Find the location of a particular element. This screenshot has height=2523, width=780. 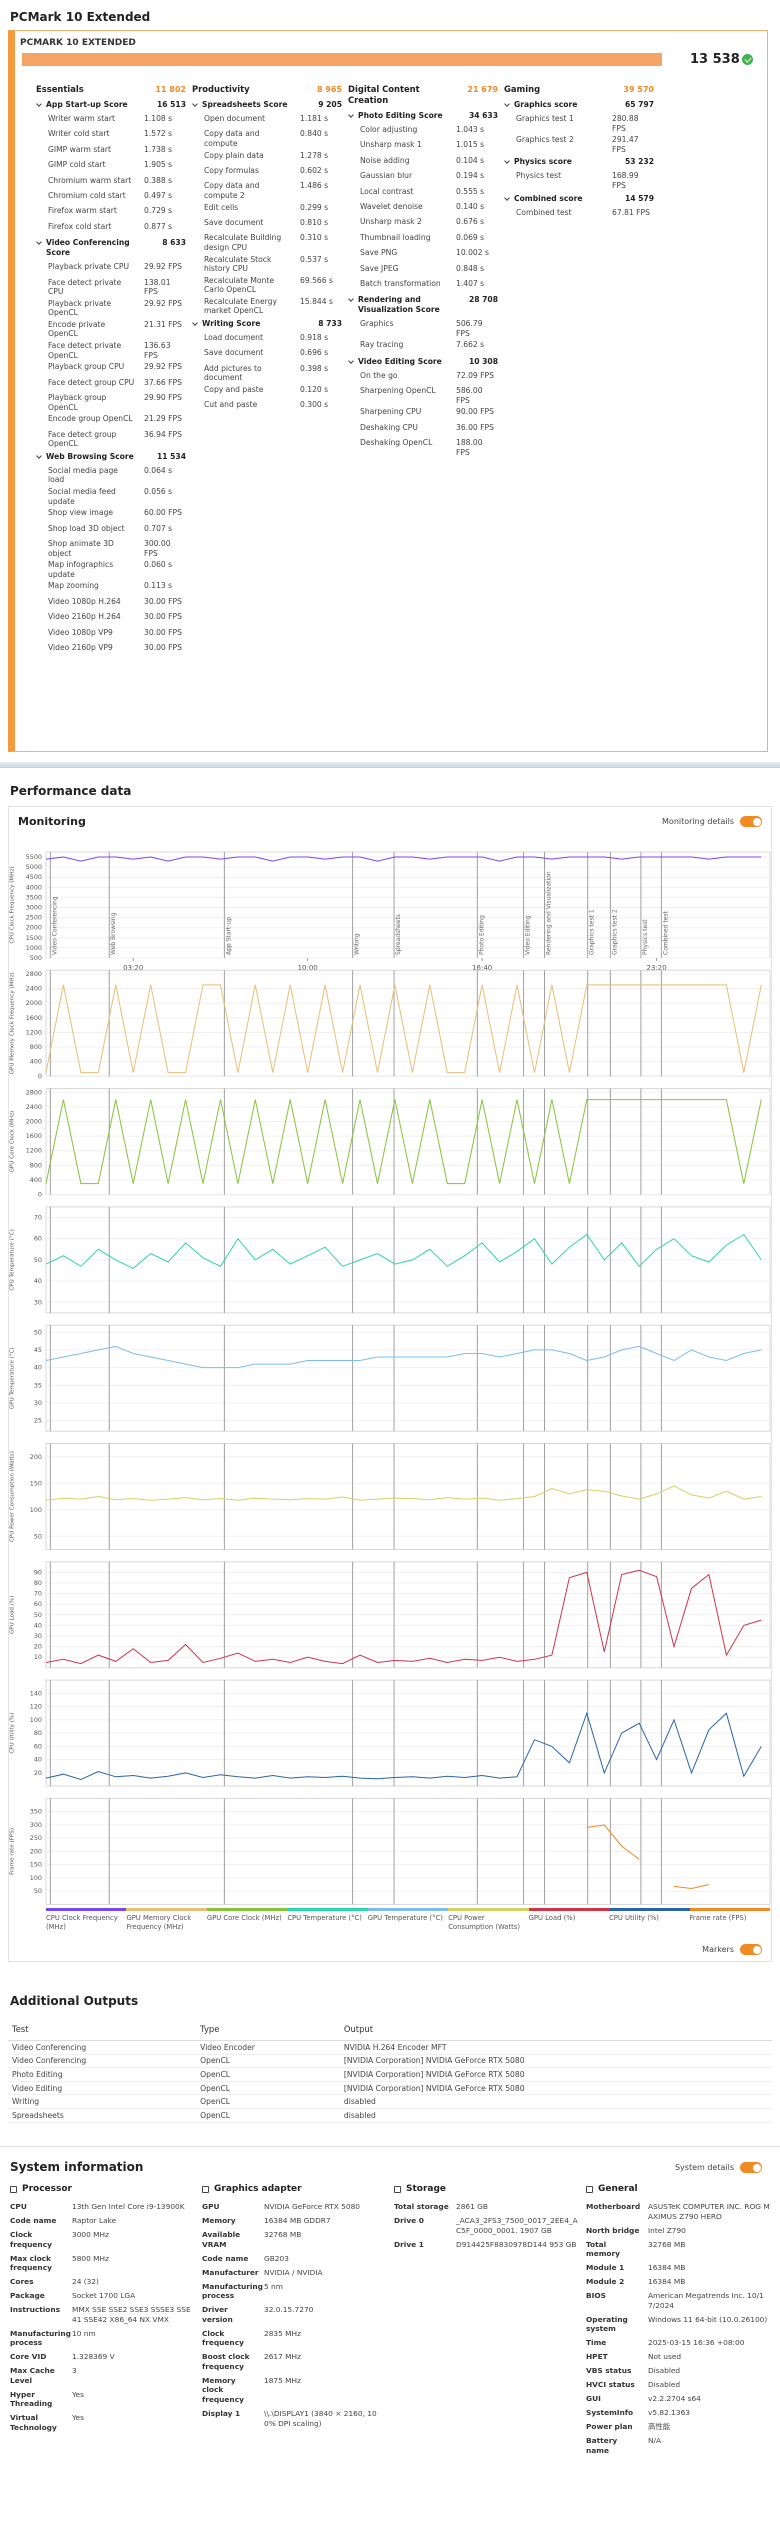

y-tick-label: 40 is located at coordinates (38, 1760).